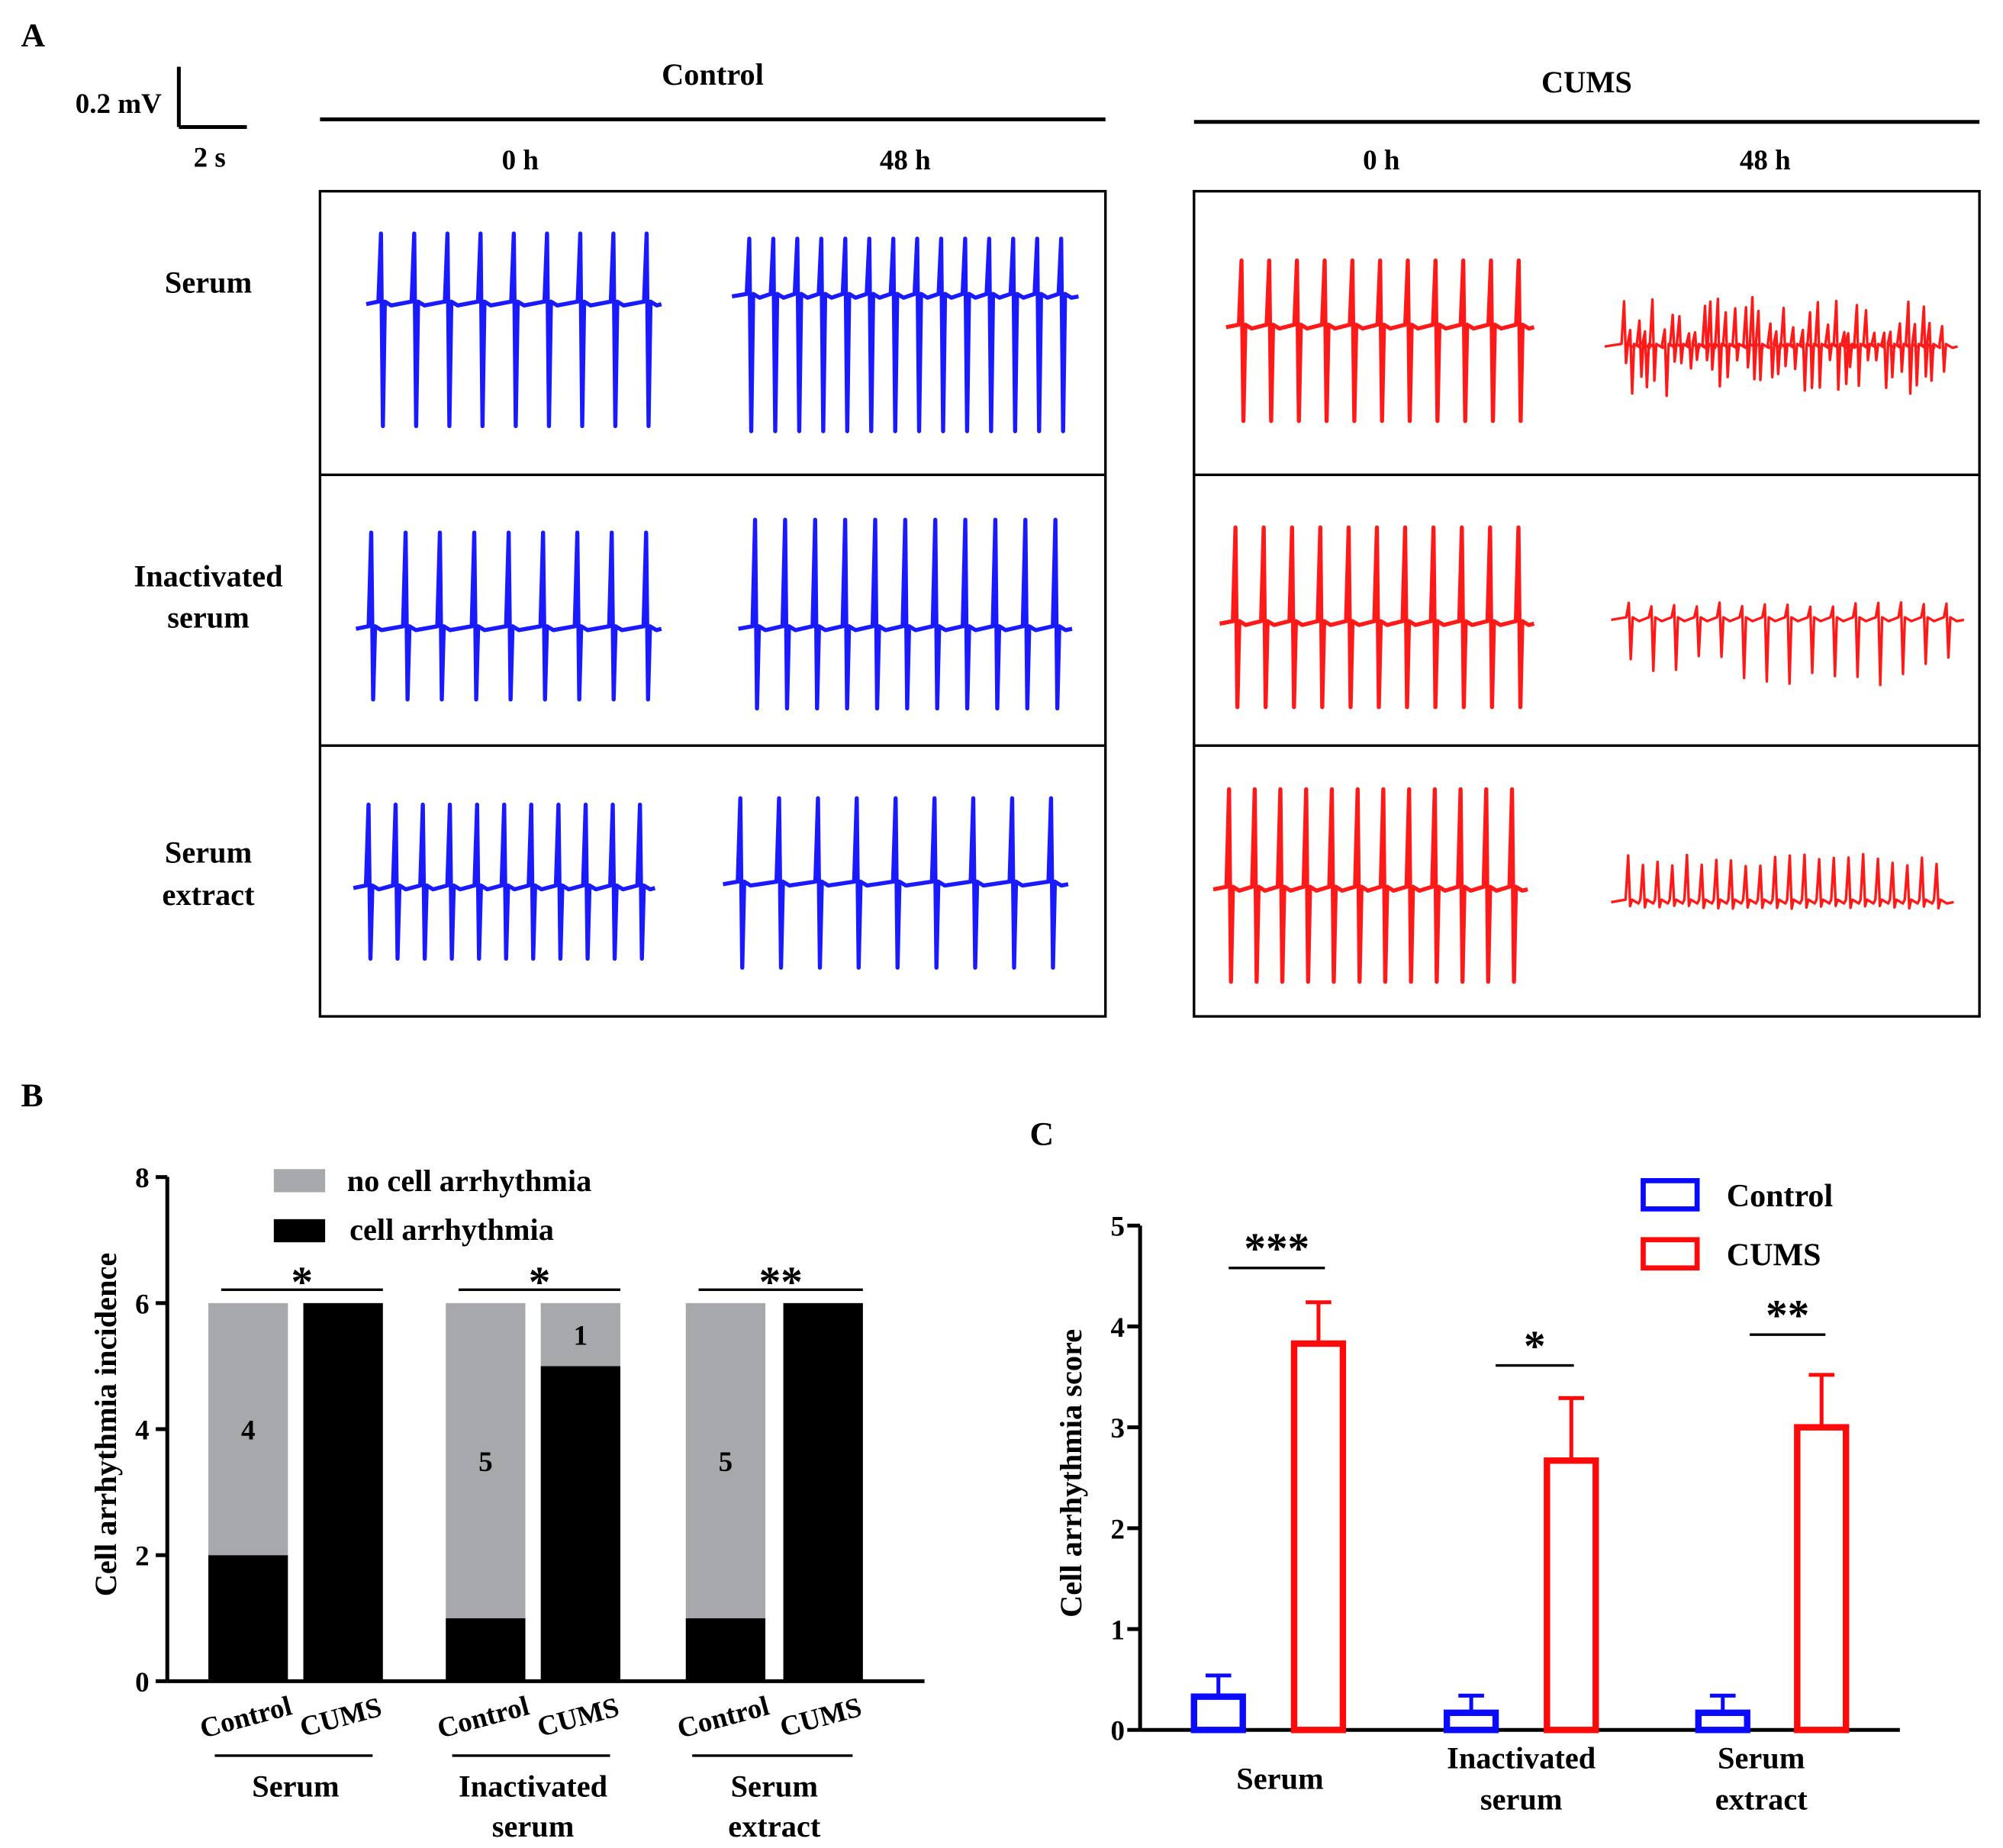 Image resolution: width=2003 pixels, height=1848 pixels. What do you see at coordinates (1783, 881) in the screenshot?
I see `ecg-trace-cums-row2-48h` at bounding box center [1783, 881].